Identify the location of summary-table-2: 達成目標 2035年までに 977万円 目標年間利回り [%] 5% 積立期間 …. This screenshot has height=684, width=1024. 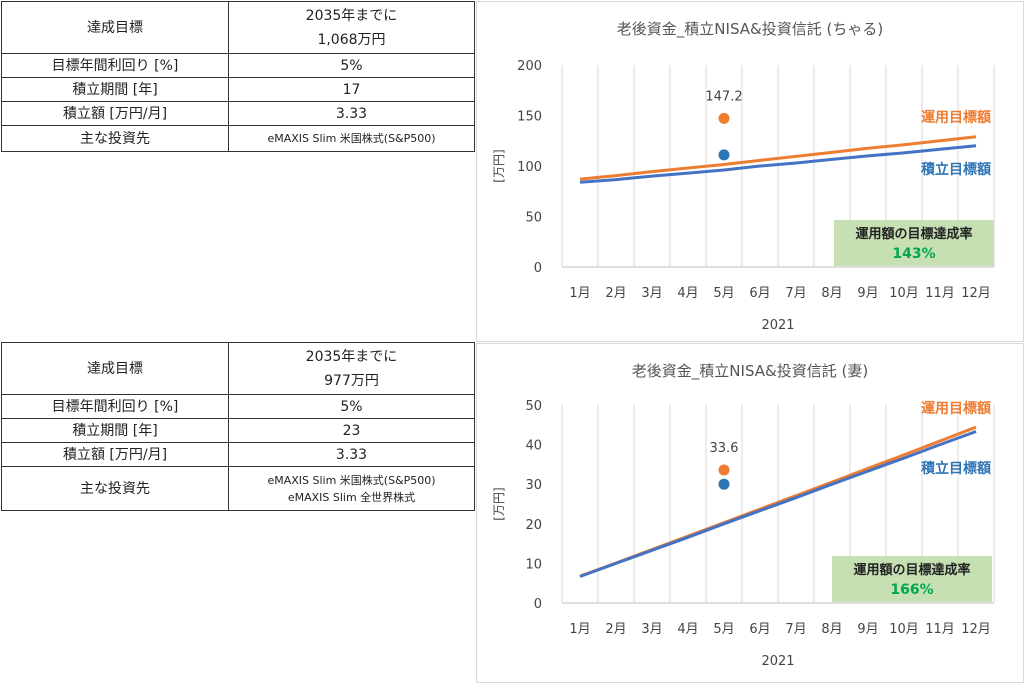
(238, 426).